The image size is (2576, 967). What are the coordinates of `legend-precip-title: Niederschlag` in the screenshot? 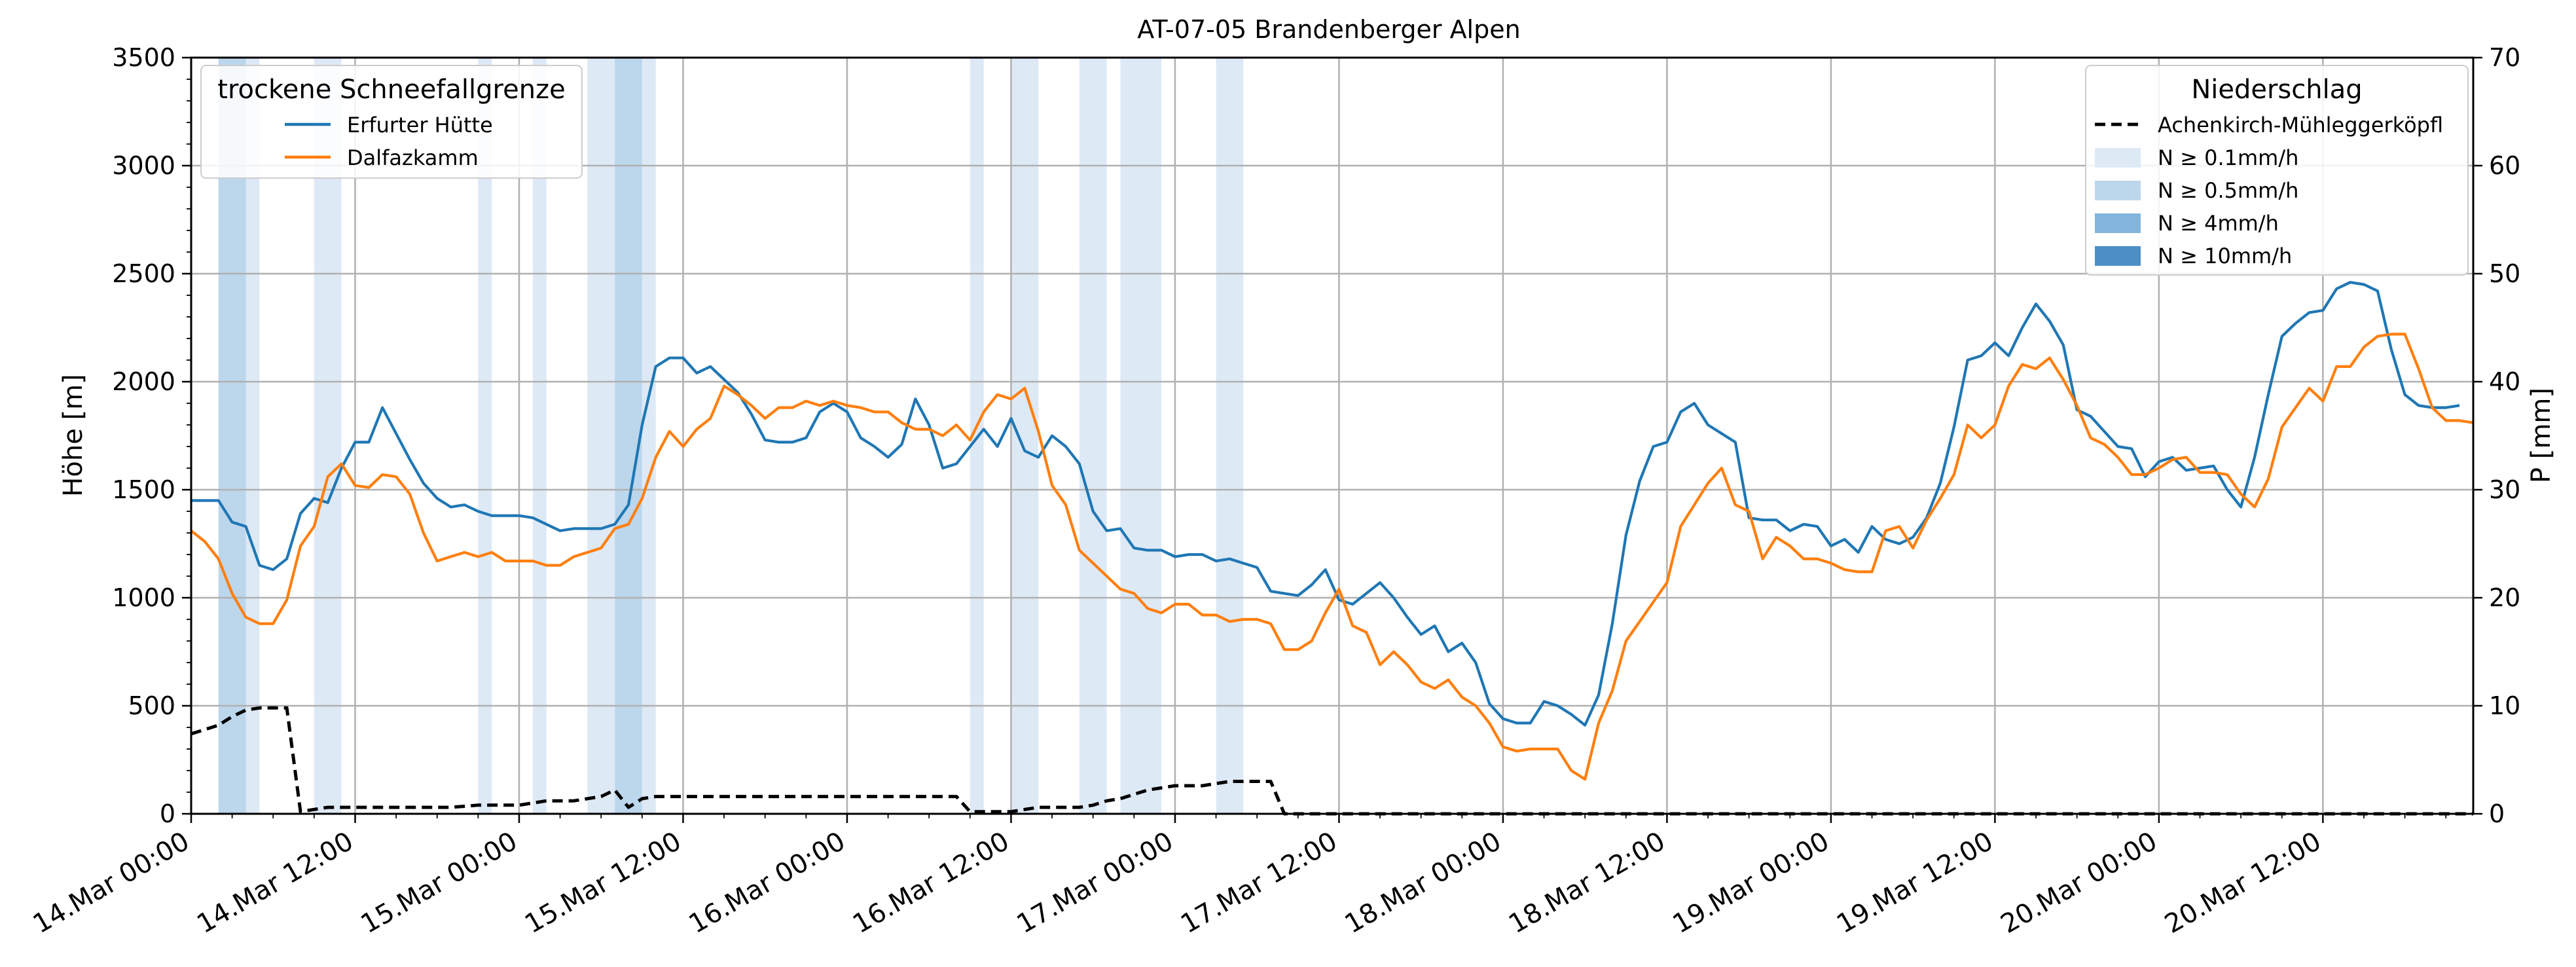 It's located at (2276, 90).